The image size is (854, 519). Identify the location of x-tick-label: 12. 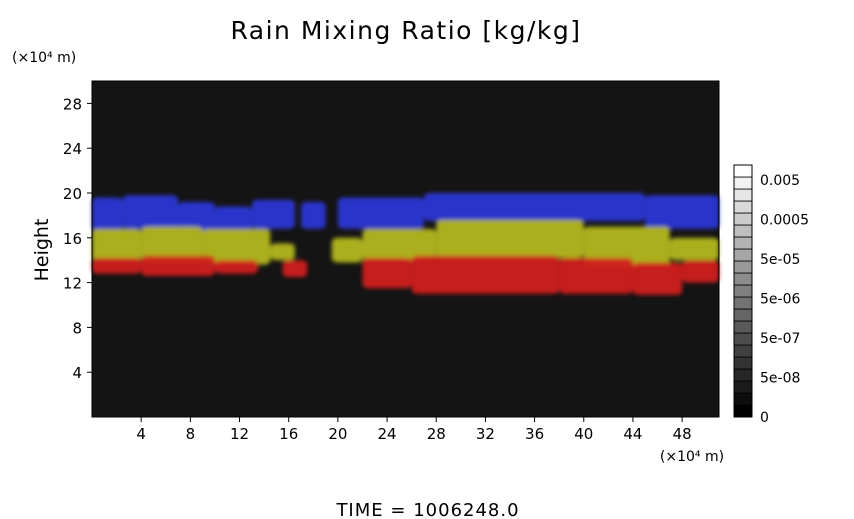
(239, 434).